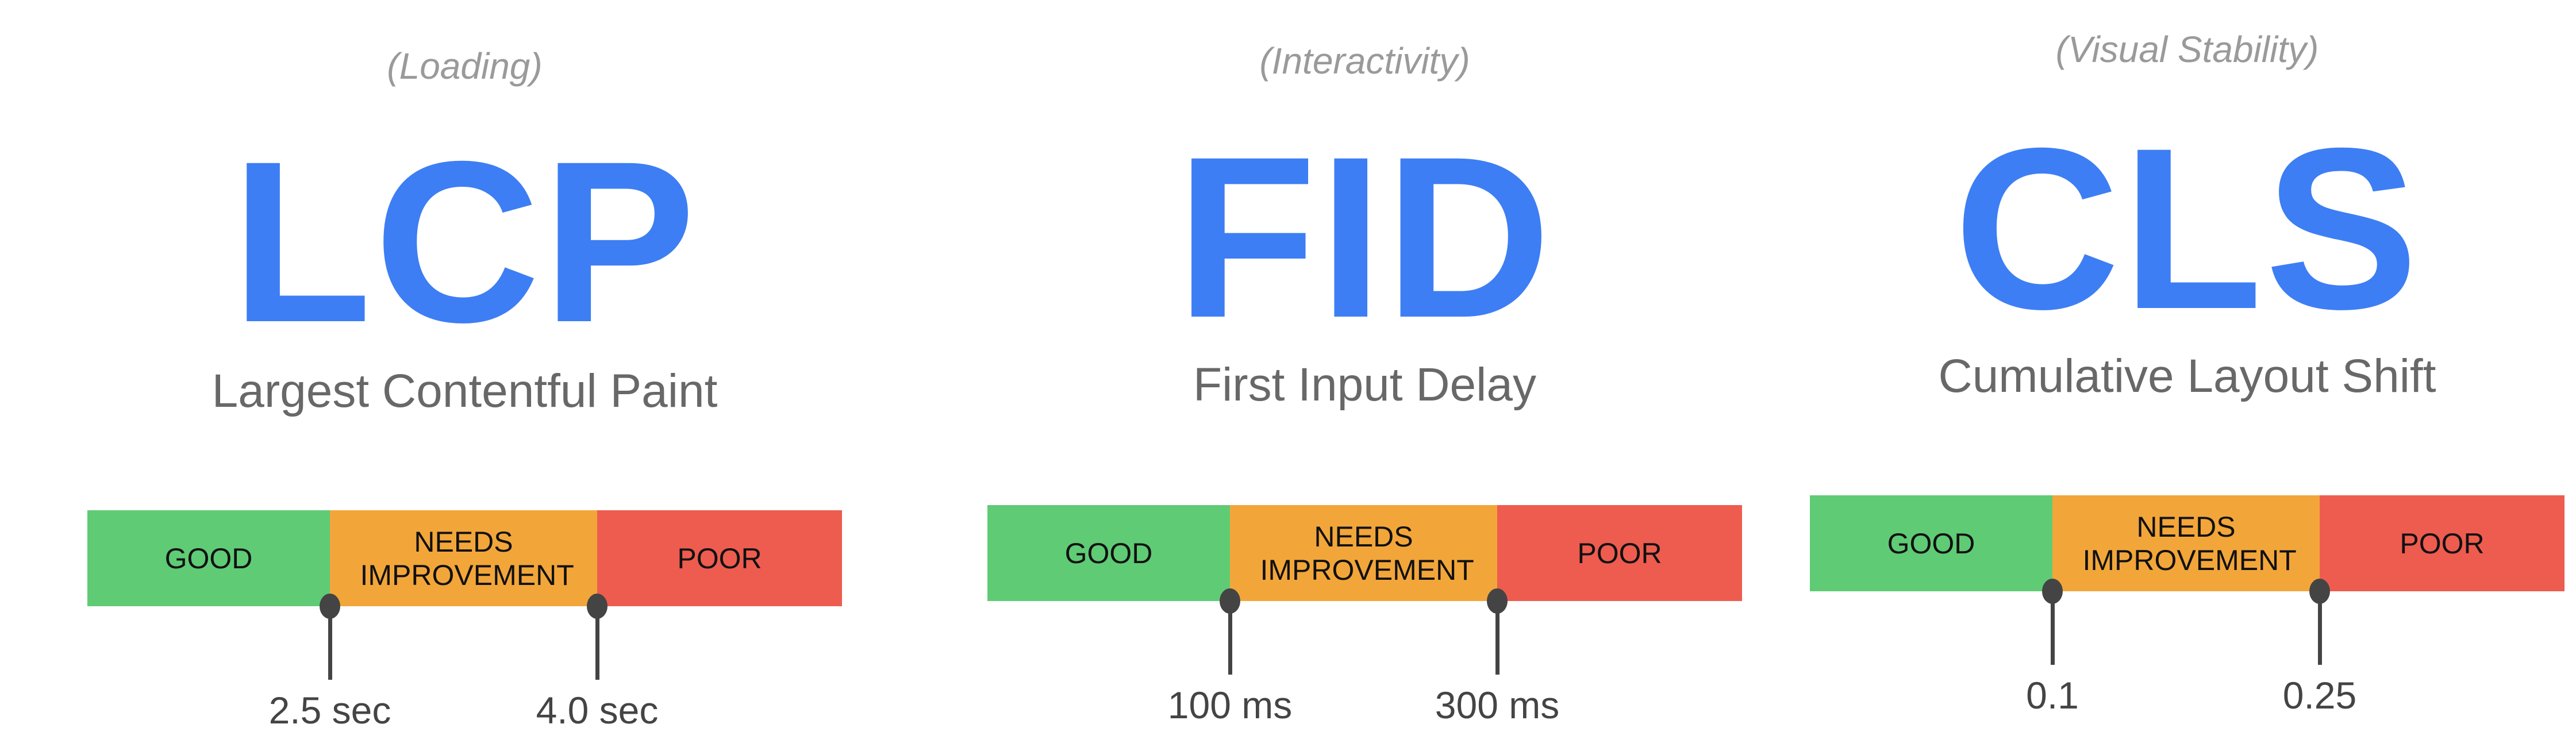 The height and width of the screenshot is (747, 2576). What do you see at coordinates (1364, 61) in the screenshot?
I see `metric-category: (Interactivity)` at bounding box center [1364, 61].